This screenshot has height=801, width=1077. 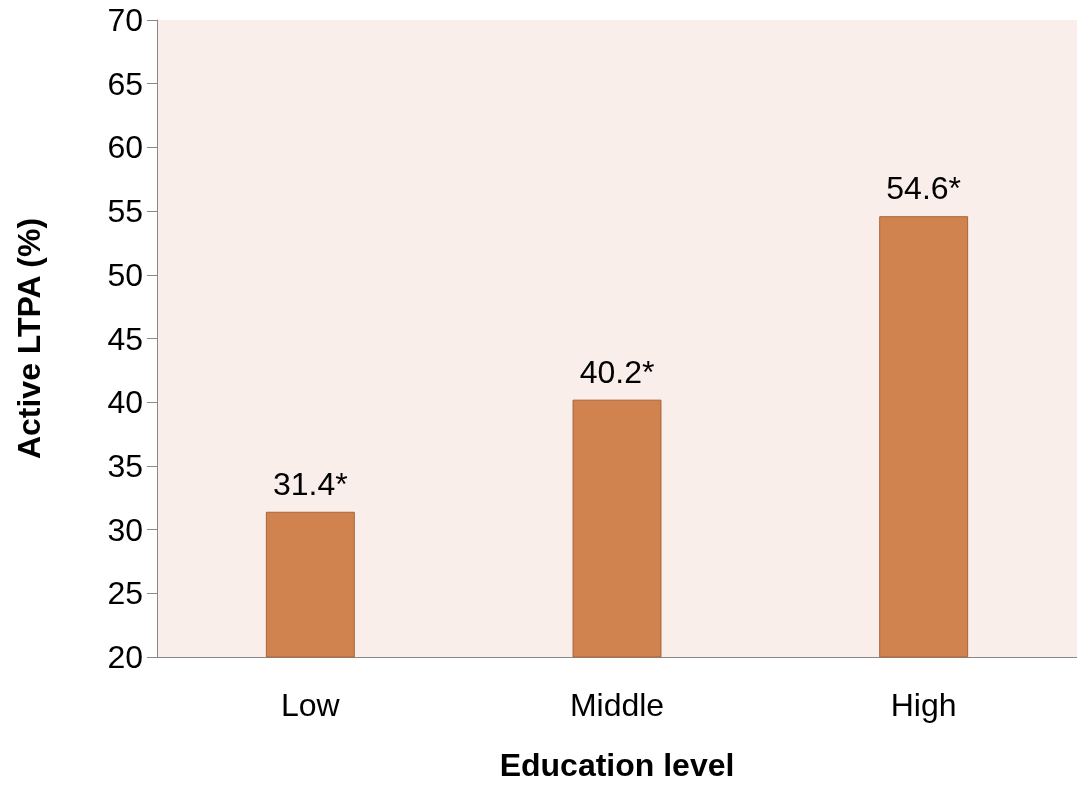 I want to click on data-label: 54.6*, so click(x=924, y=188).